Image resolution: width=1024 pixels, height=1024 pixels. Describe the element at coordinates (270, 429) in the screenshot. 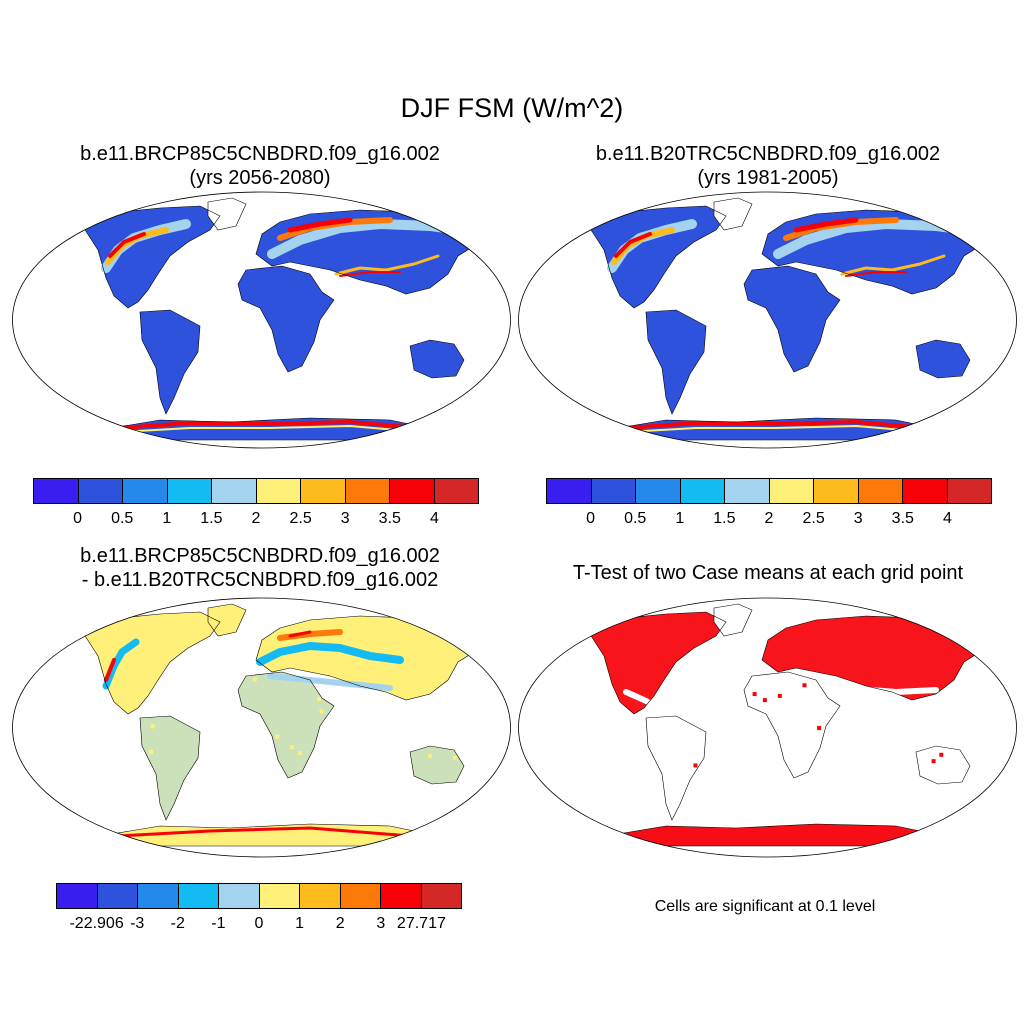

I see `snow-band-antarctica-inner` at that location.